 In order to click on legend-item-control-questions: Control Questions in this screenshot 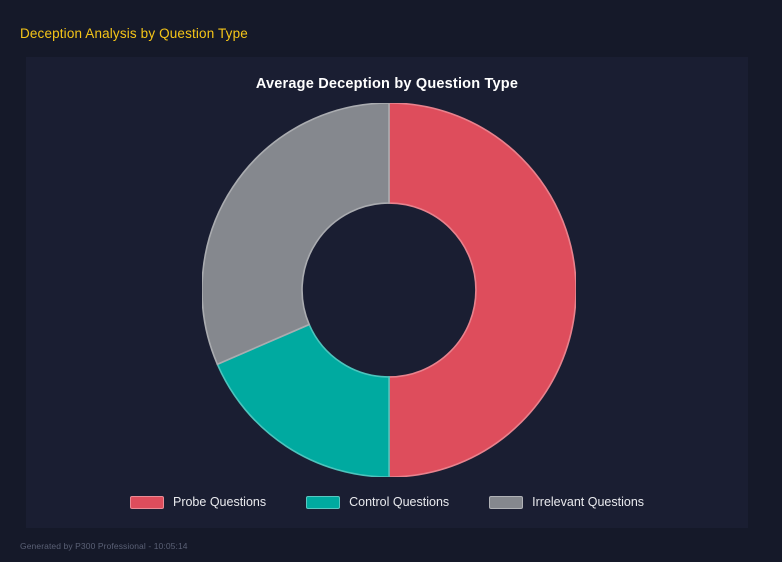, I will do `click(377, 502)`.